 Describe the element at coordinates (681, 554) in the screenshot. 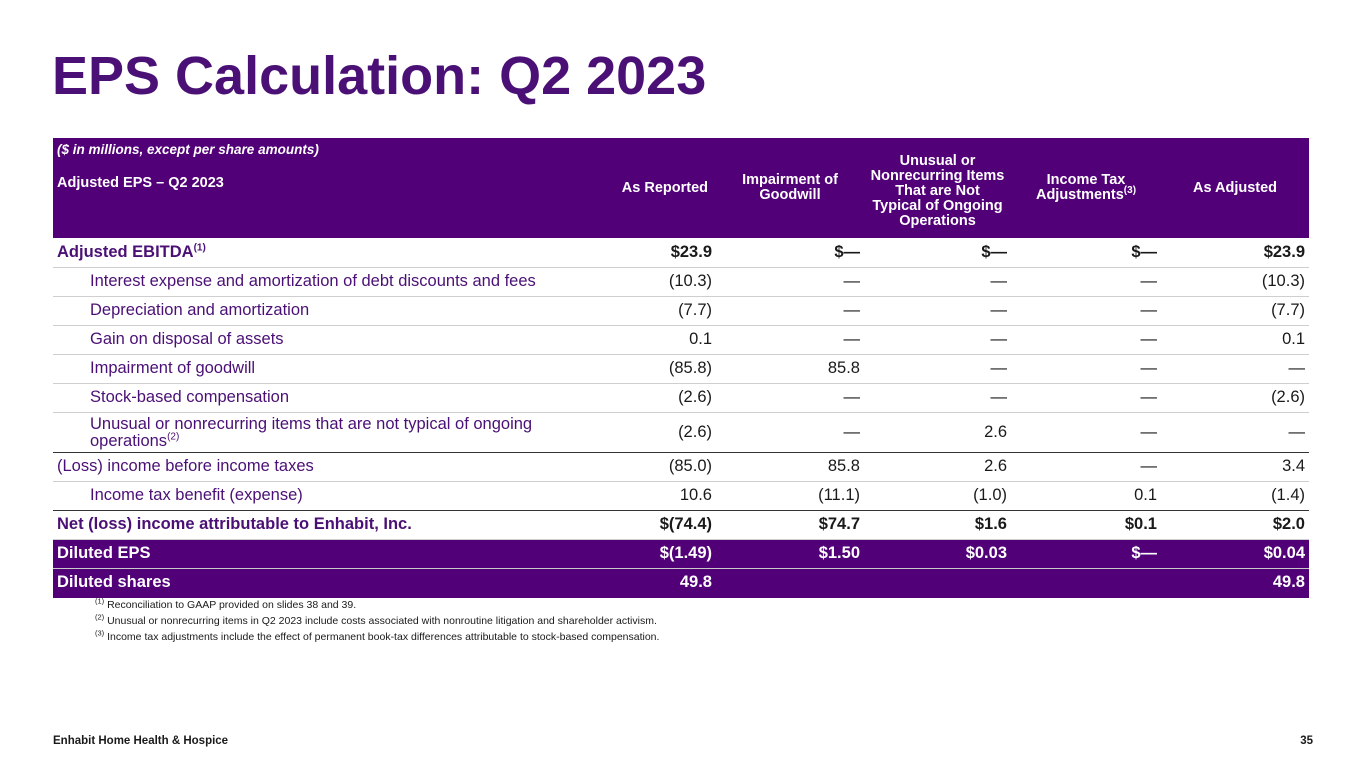

I see `table-row-diluted-eps: Diluted EPS $(1.49) $1.50 $0.03 $— $0.04` at that location.